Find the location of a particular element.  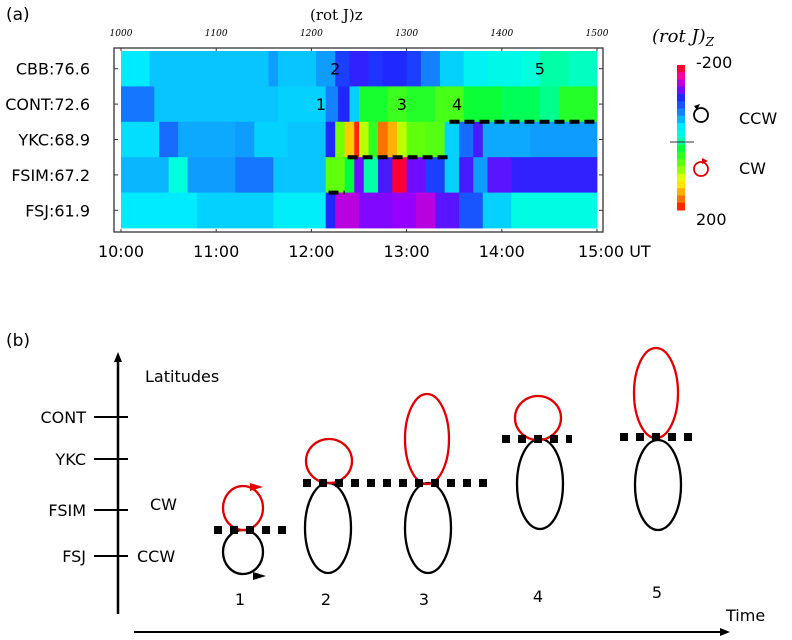

cw-side-label: CW is located at coordinates (163, 504).